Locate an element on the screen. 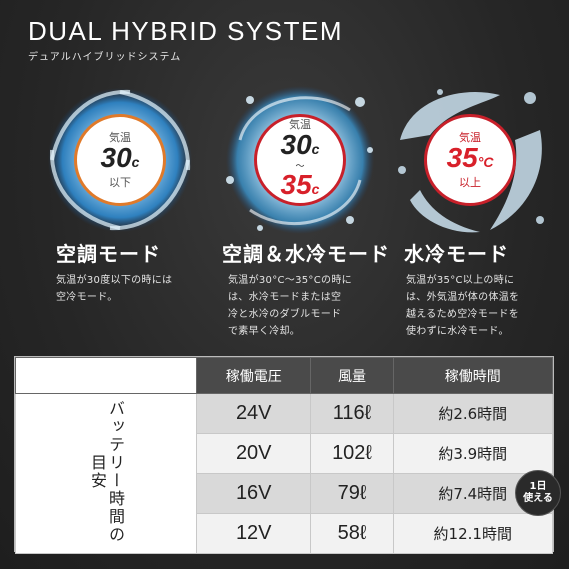  mode-name-air: 空調モード is located at coordinates (108, 254).